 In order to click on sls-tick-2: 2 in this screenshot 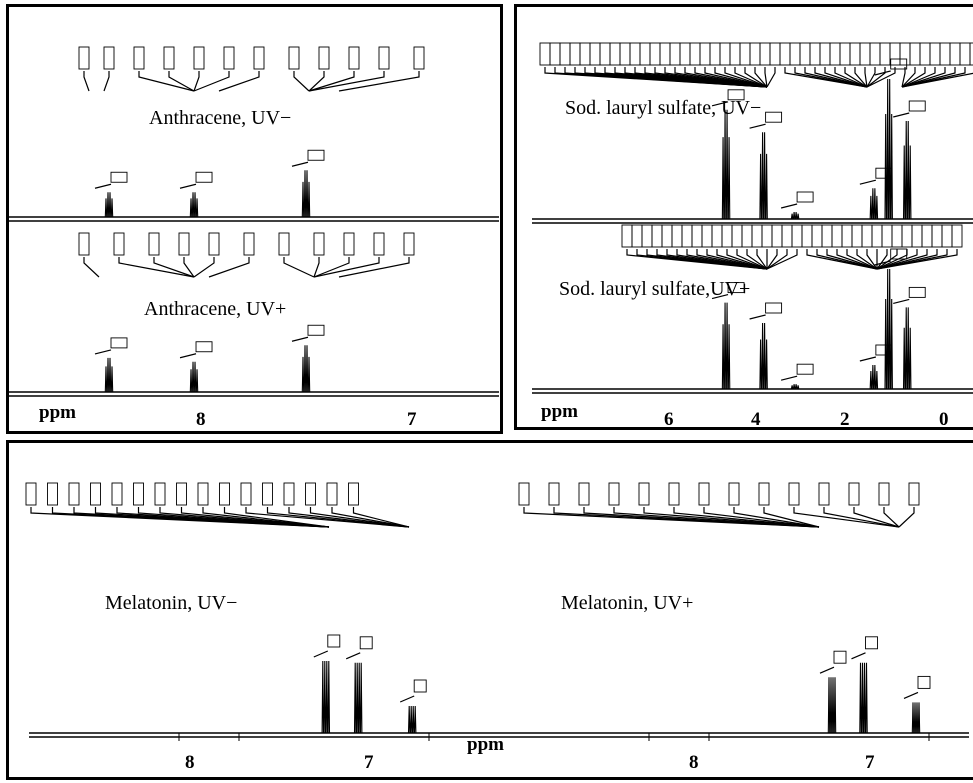, I will do `click(845, 419)`.